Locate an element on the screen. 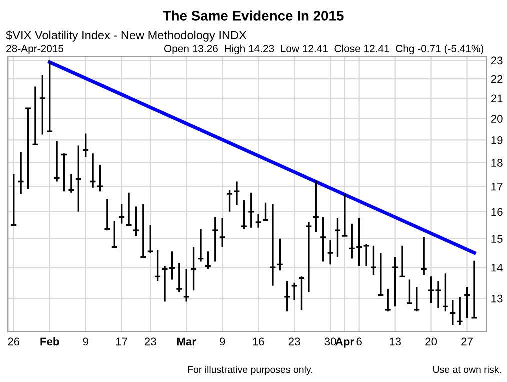 The height and width of the screenshot is (382, 507). y-tick-label: 20 is located at coordinates (497, 119).